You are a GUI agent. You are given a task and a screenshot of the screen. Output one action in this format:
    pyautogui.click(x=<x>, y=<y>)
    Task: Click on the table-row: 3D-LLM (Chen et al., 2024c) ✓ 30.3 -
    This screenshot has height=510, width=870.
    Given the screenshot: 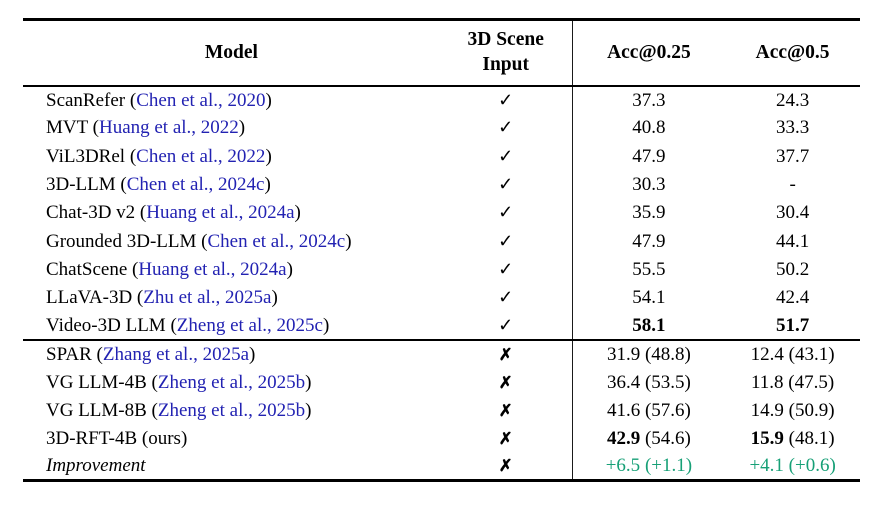 What is the action you would take?
    pyautogui.click(x=441, y=184)
    